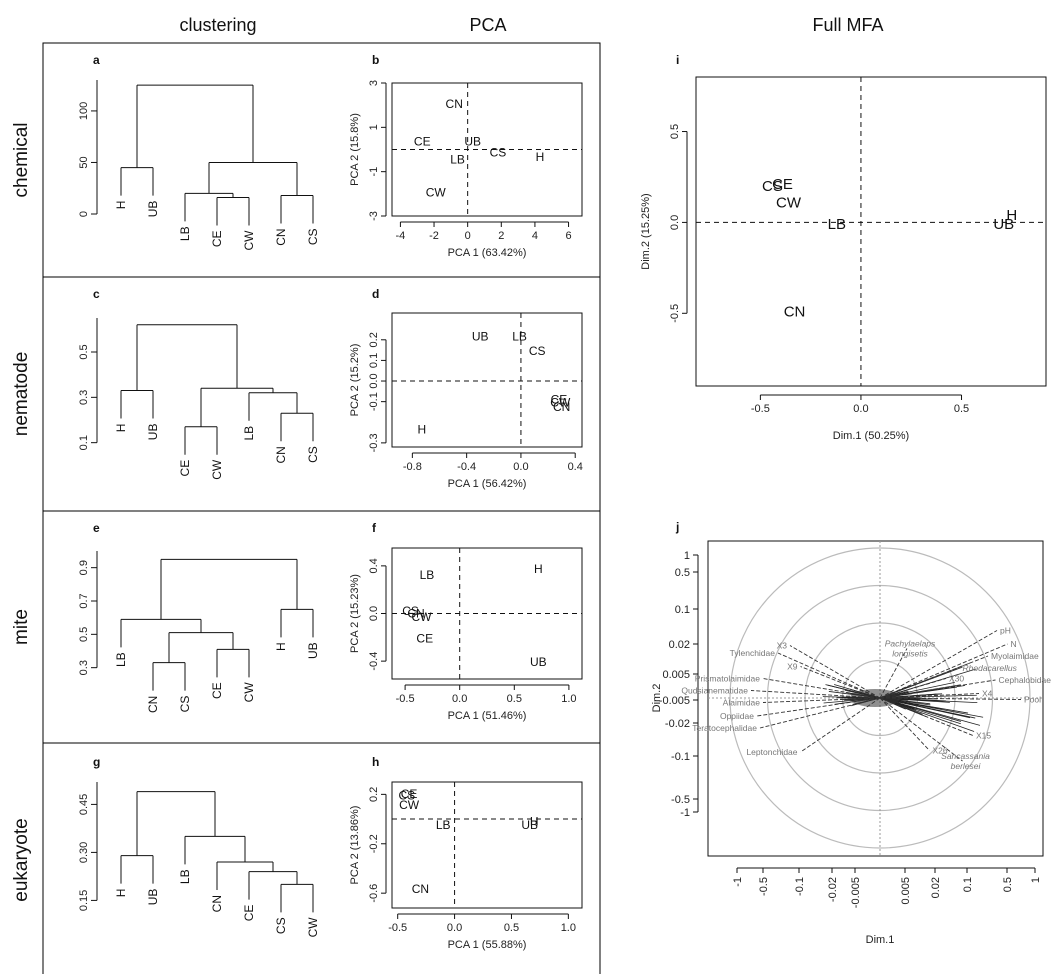 This screenshot has width=1051, height=974. Describe the element at coordinates (374, 794) in the screenshot. I see `y-tick-label-h: 0.2` at that location.